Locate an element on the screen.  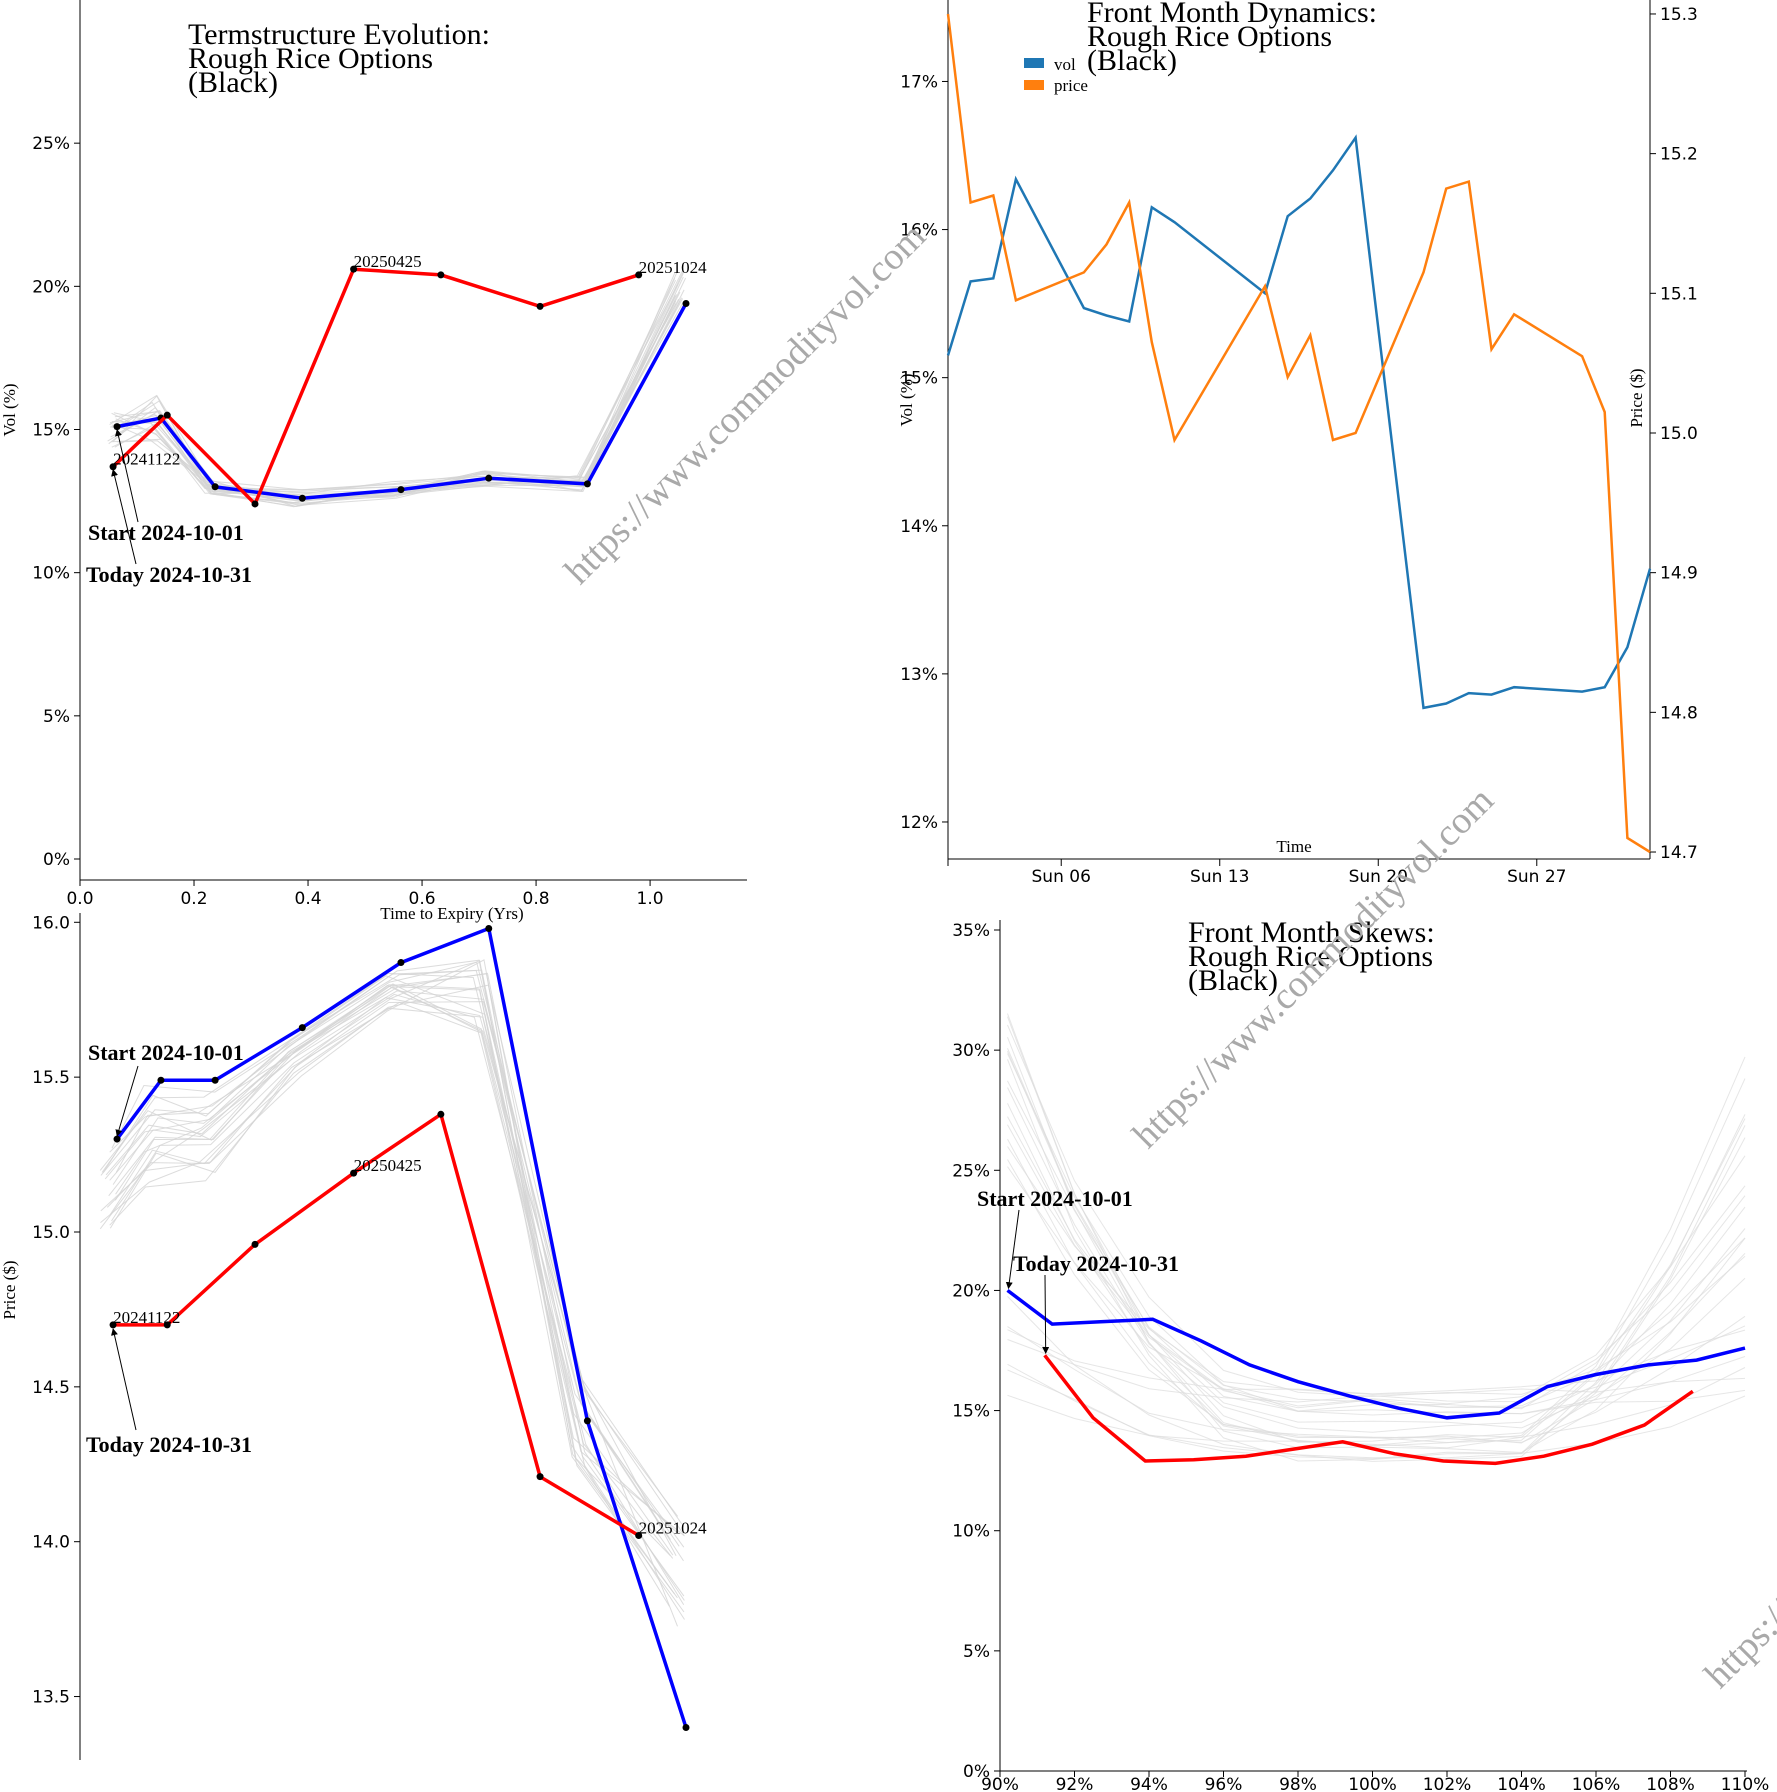
legend-label-vol: vol is located at coordinates (1065, 64).